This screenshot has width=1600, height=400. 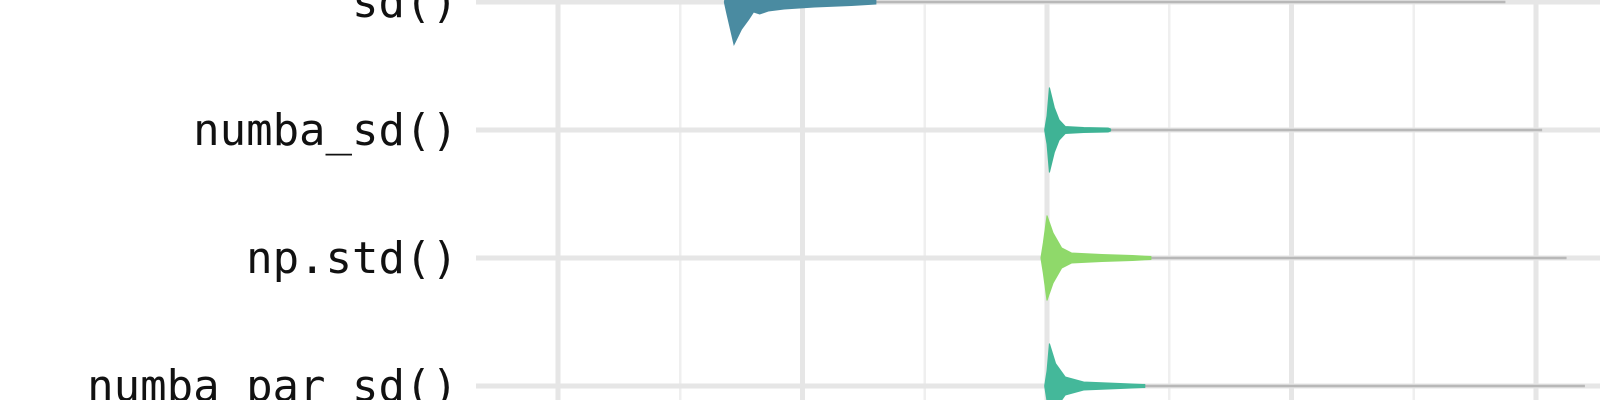 What do you see at coordinates (405, 14) in the screenshot?
I see `row-label-0: sd()` at bounding box center [405, 14].